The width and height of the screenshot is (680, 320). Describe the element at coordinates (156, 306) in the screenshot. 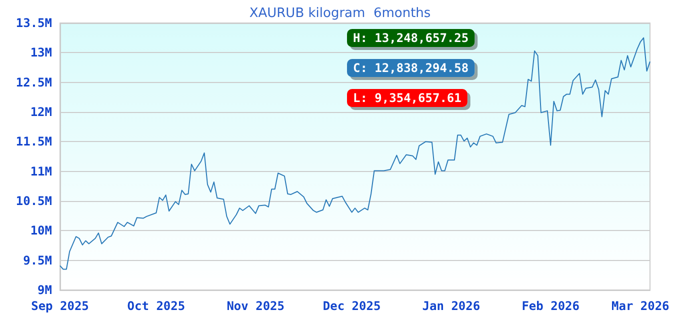

I see `x-tick-label: Oct 2025` at that location.